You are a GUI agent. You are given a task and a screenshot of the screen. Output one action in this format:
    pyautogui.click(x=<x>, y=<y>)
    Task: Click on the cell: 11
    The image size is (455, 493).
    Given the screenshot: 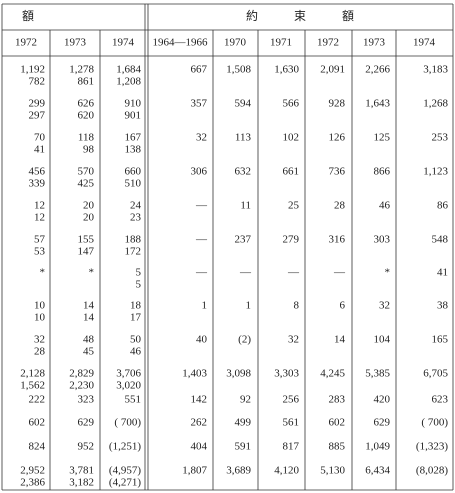 What is the action you would take?
    pyautogui.click(x=245, y=206)
    